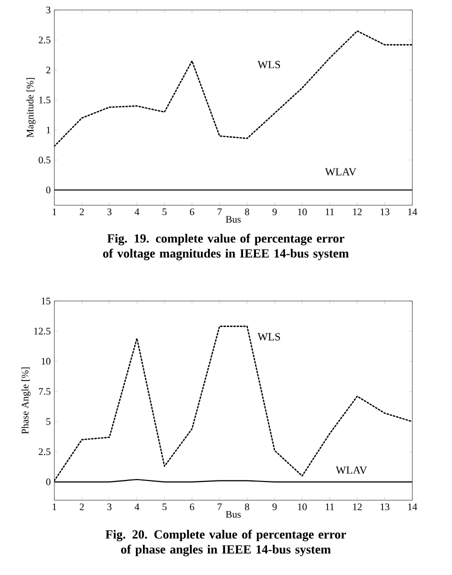 This screenshot has width=452, height=575. Describe the element at coordinates (48, 10) in the screenshot. I see `y-tick-label: 3` at that location.